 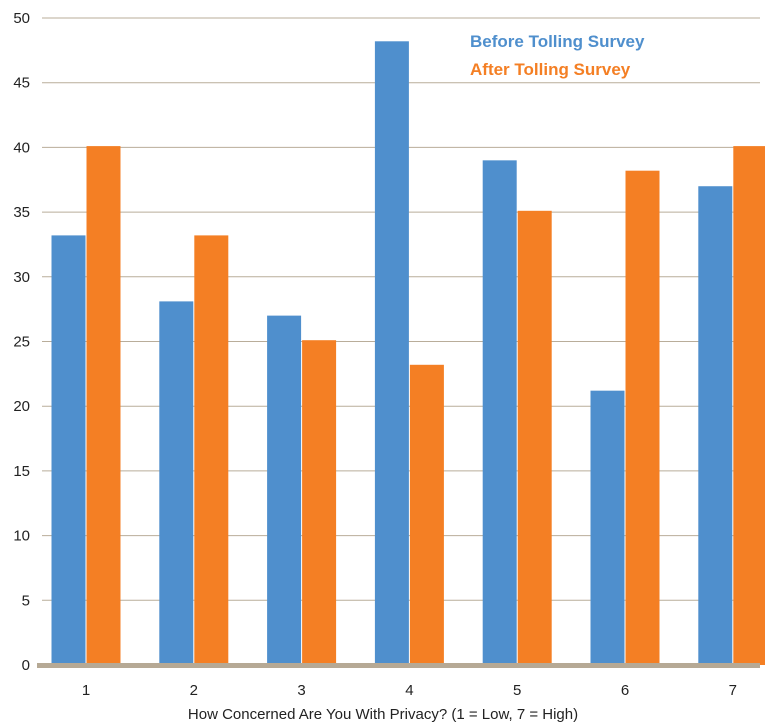 I want to click on y-tick-label: 20, so click(x=21, y=406).